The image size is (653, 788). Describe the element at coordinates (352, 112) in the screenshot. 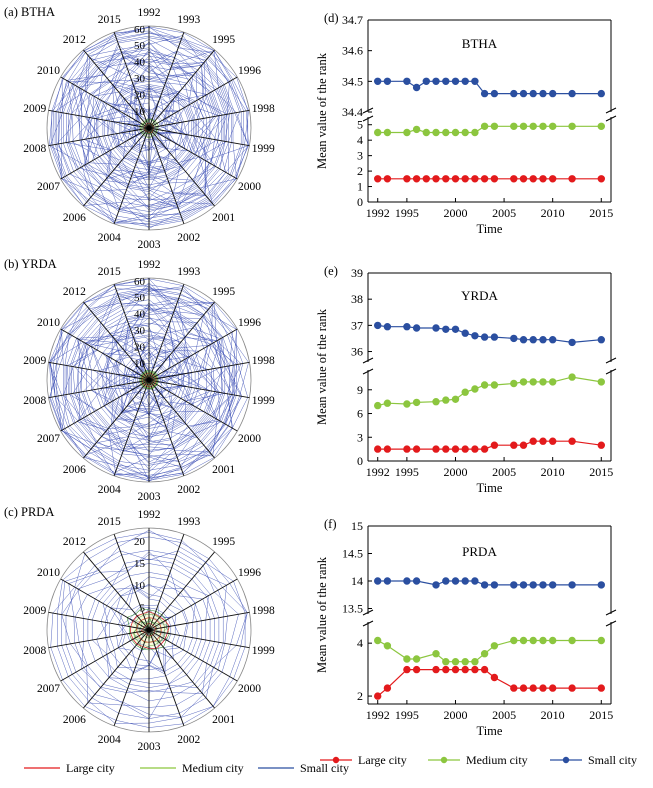

I see `y-tick-label: 34.4` at that location.